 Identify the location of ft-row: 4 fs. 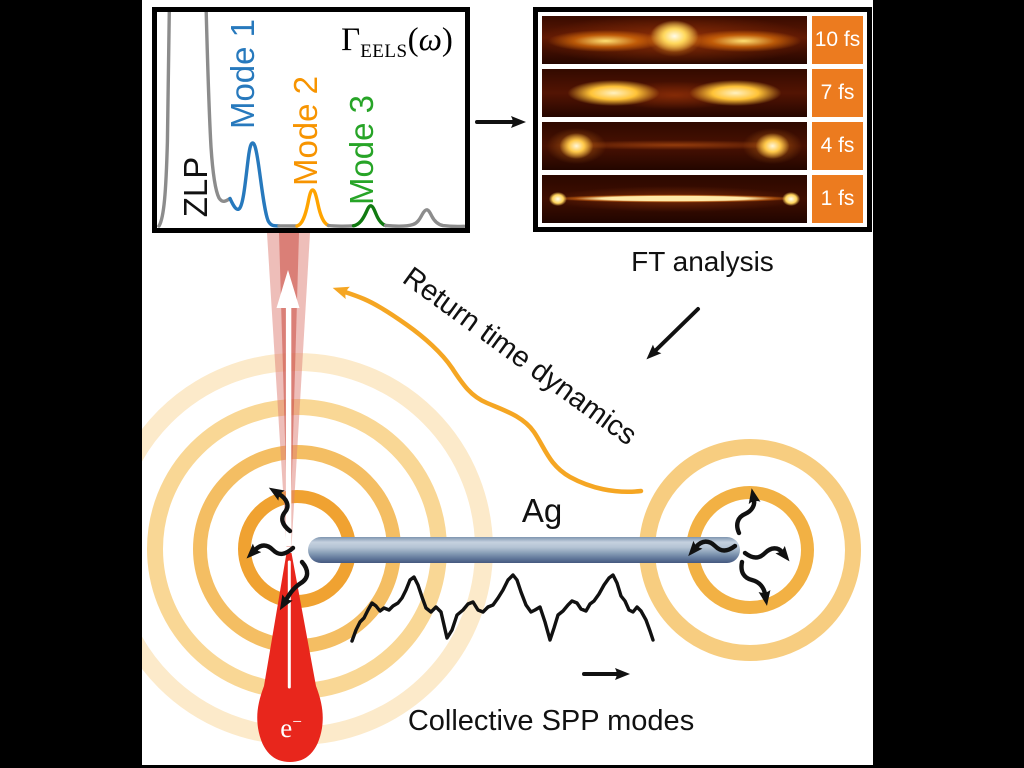
(702, 146).